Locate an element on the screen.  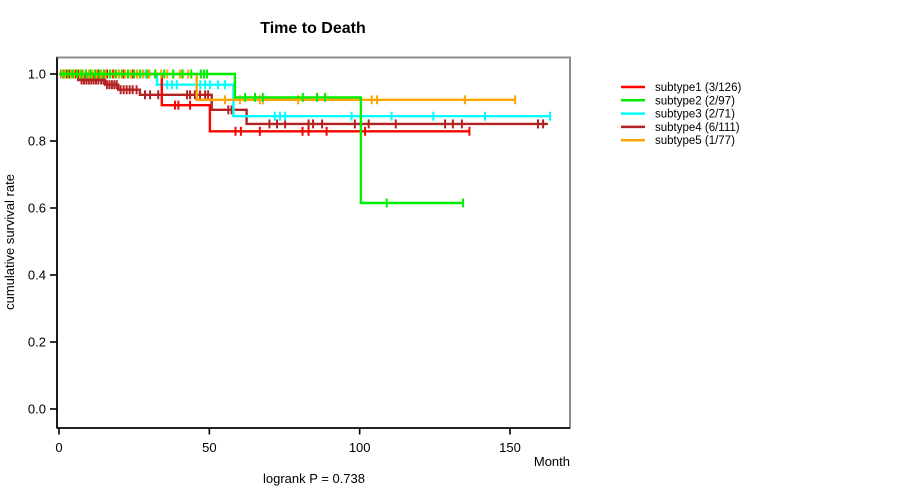
y-axis: 0.0 0.2 0.4 0.6 0.8 1.0 is located at coordinates (42, 242).